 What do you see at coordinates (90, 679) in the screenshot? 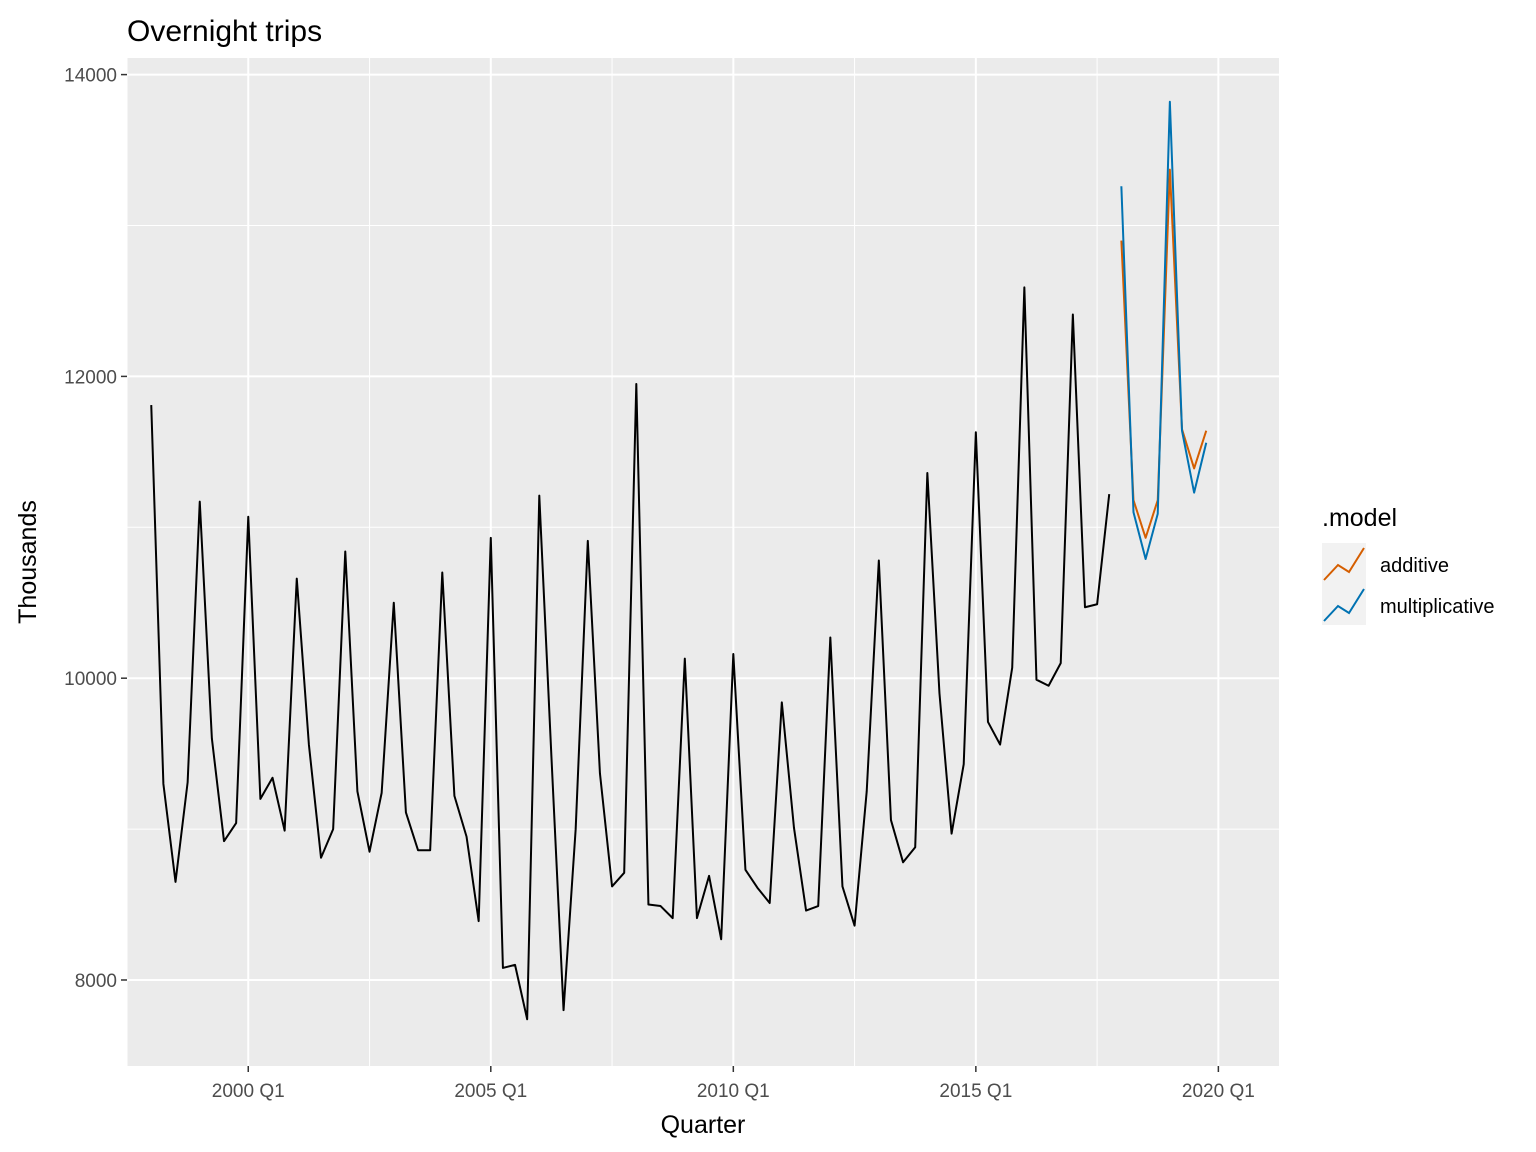
I see `y-tick-label: 10000` at bounding box center [90, 679].